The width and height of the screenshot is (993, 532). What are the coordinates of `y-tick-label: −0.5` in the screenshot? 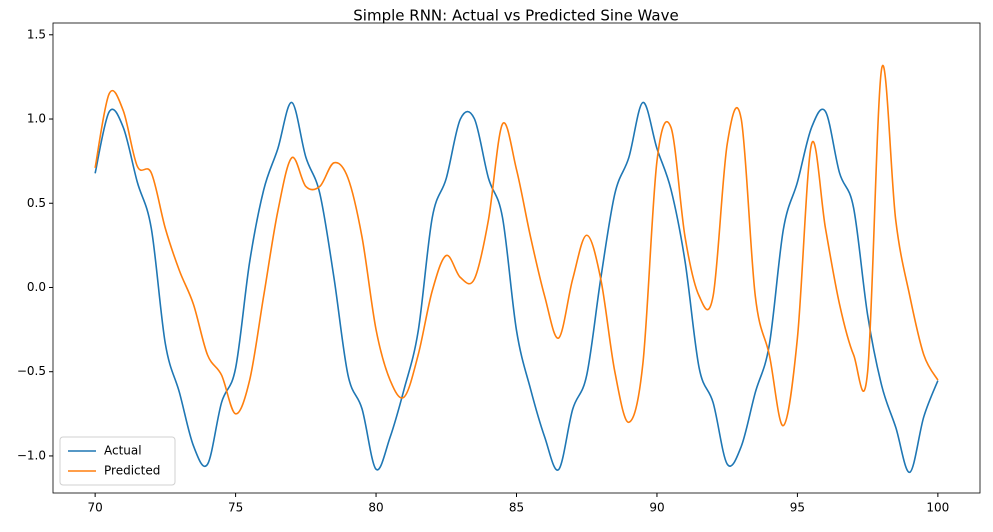 It's located at (31, 371).